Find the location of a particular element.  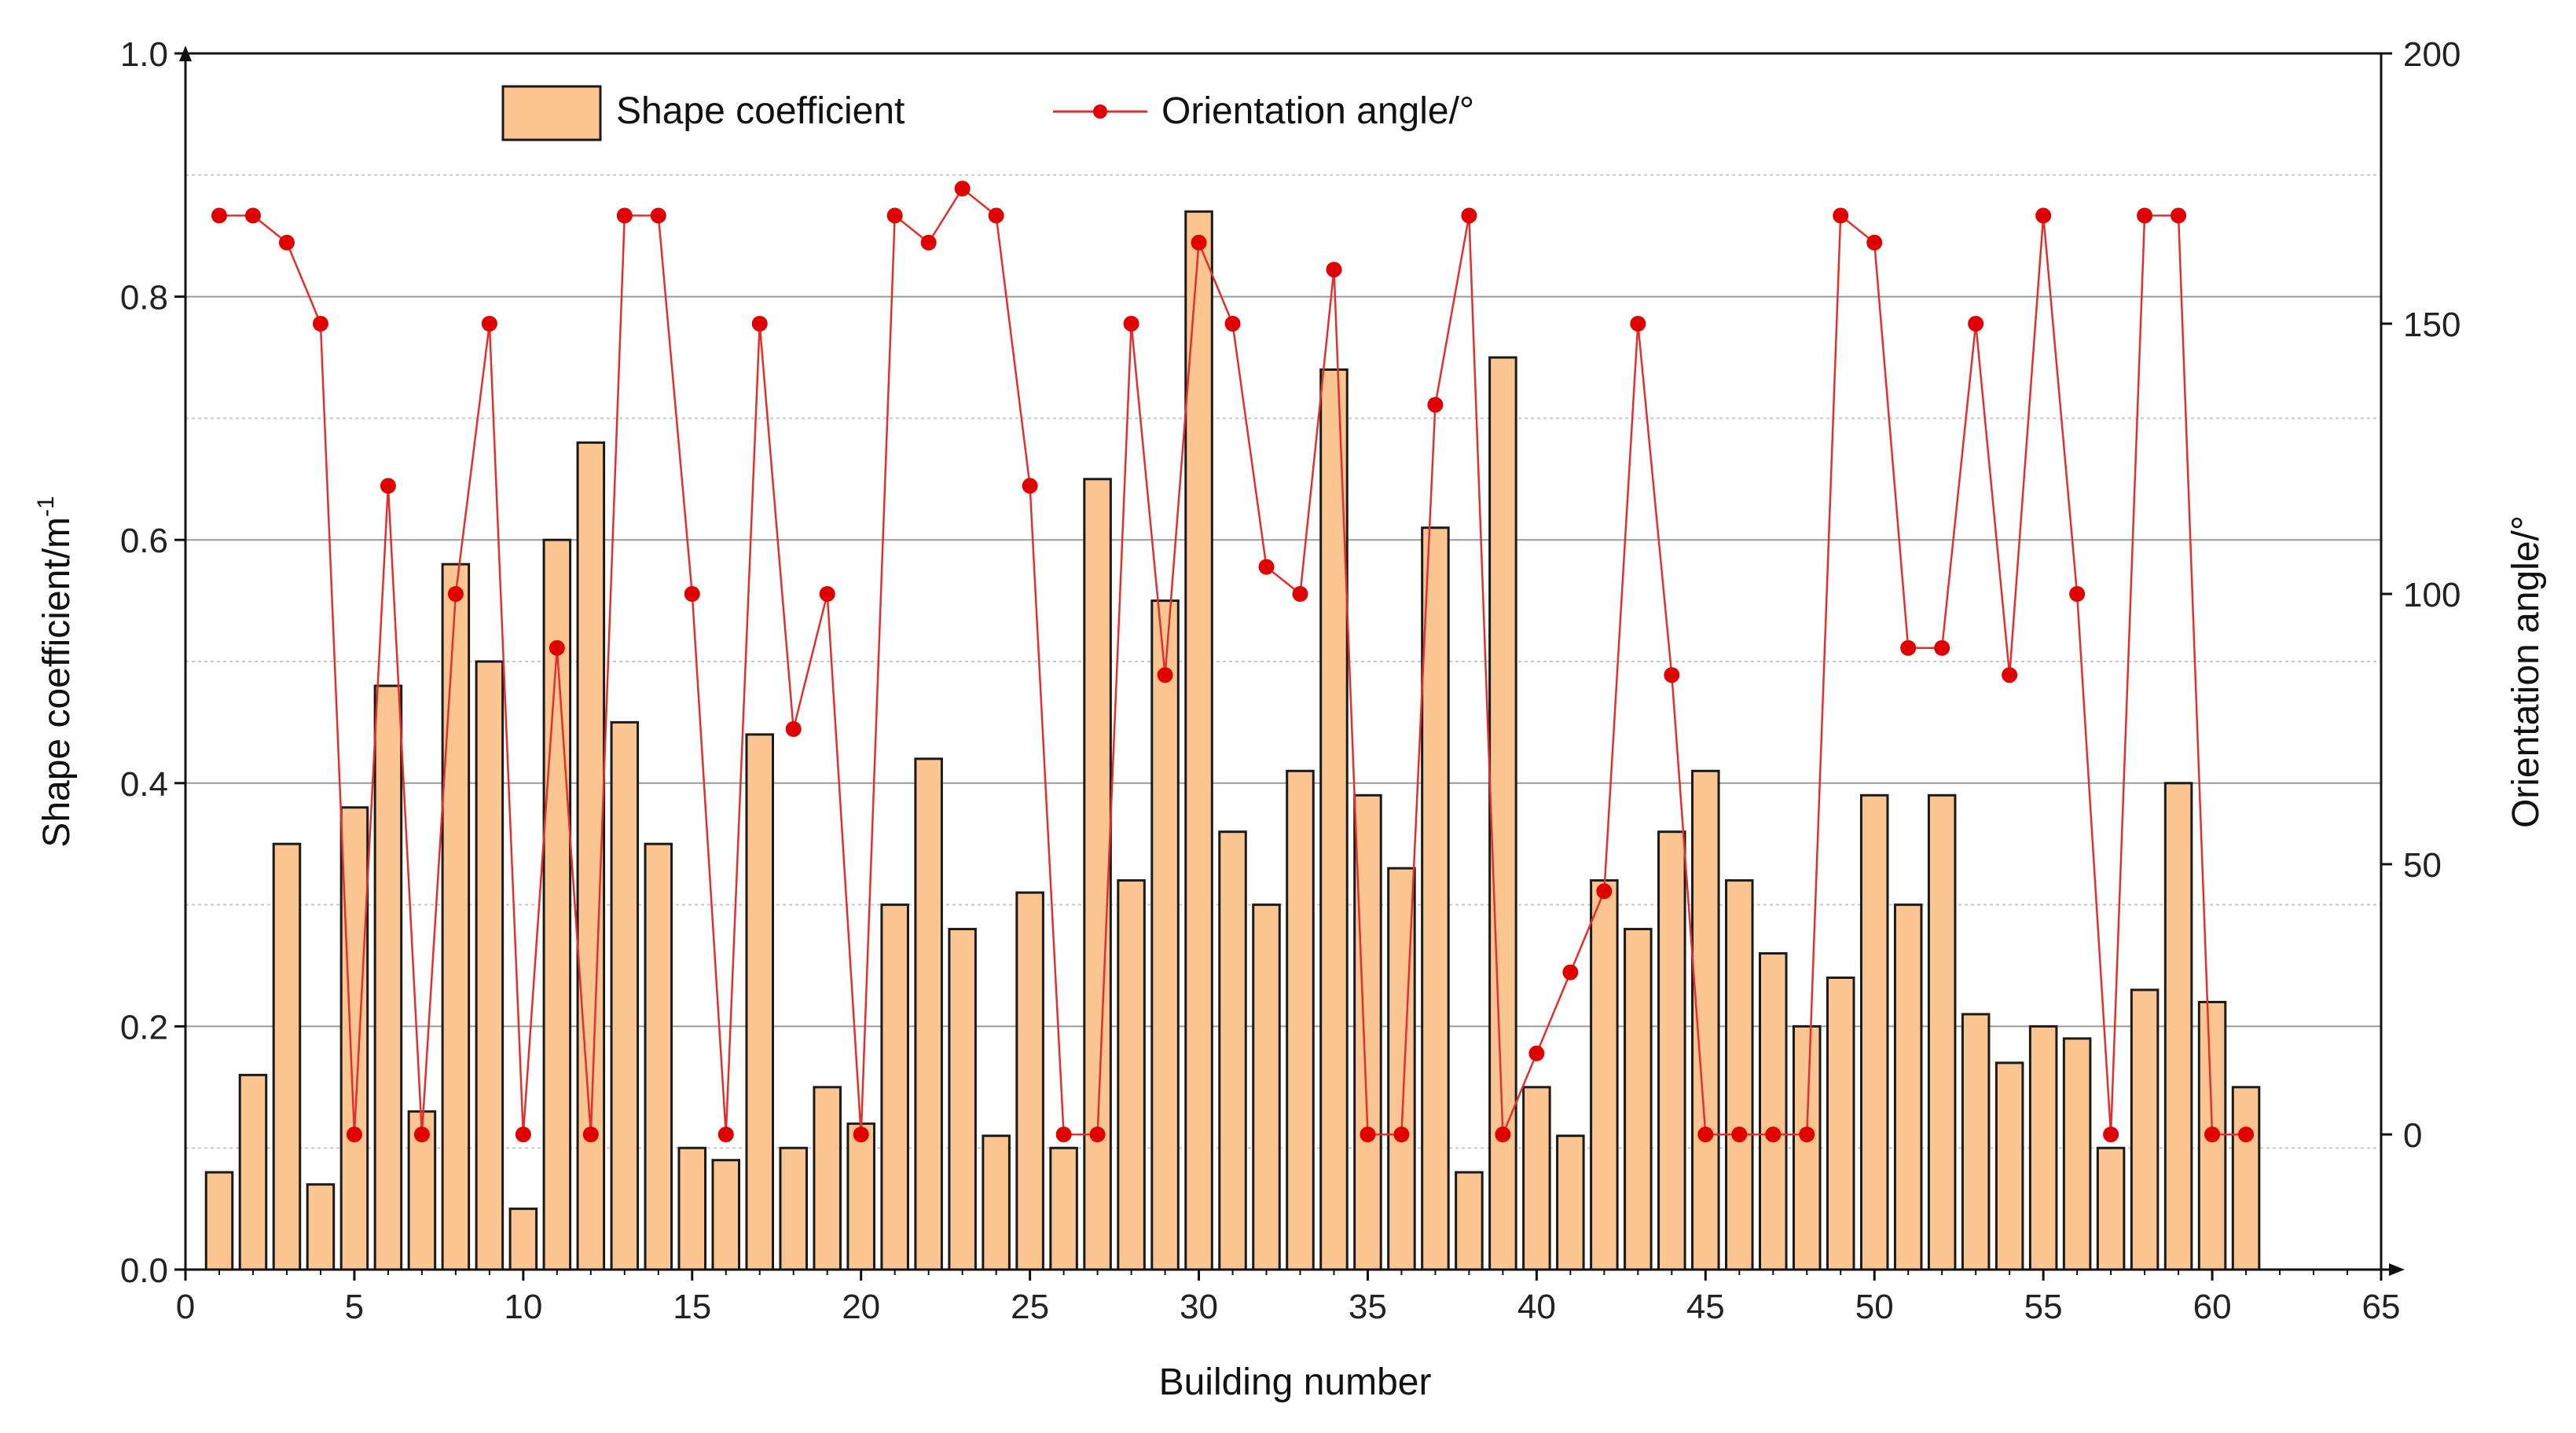

y-left-axis-title-main: Shape coefficient/m is located at coordinates (57, 682).